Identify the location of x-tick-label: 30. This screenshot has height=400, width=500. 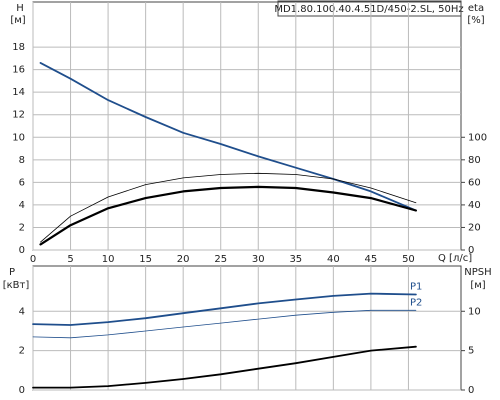
(258, 259).